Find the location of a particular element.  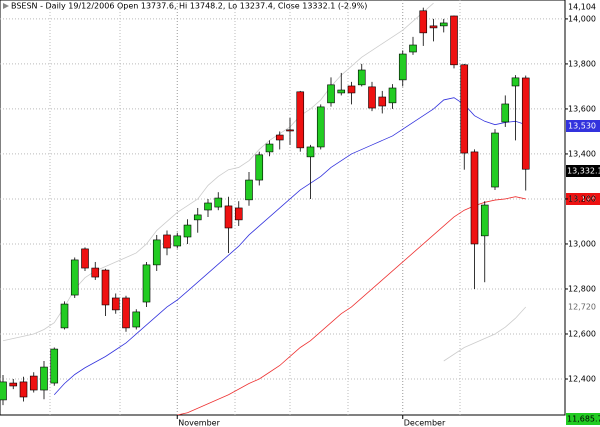

price-tag: 13,196 is located at coordinates (582, 199).